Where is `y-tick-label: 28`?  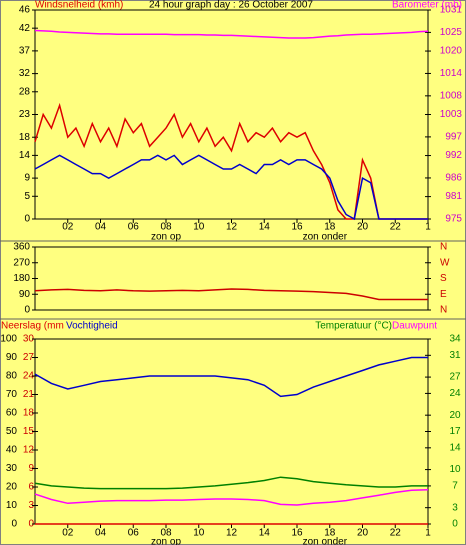
y-tick-label: 28 is located at coordinates (25, 91).